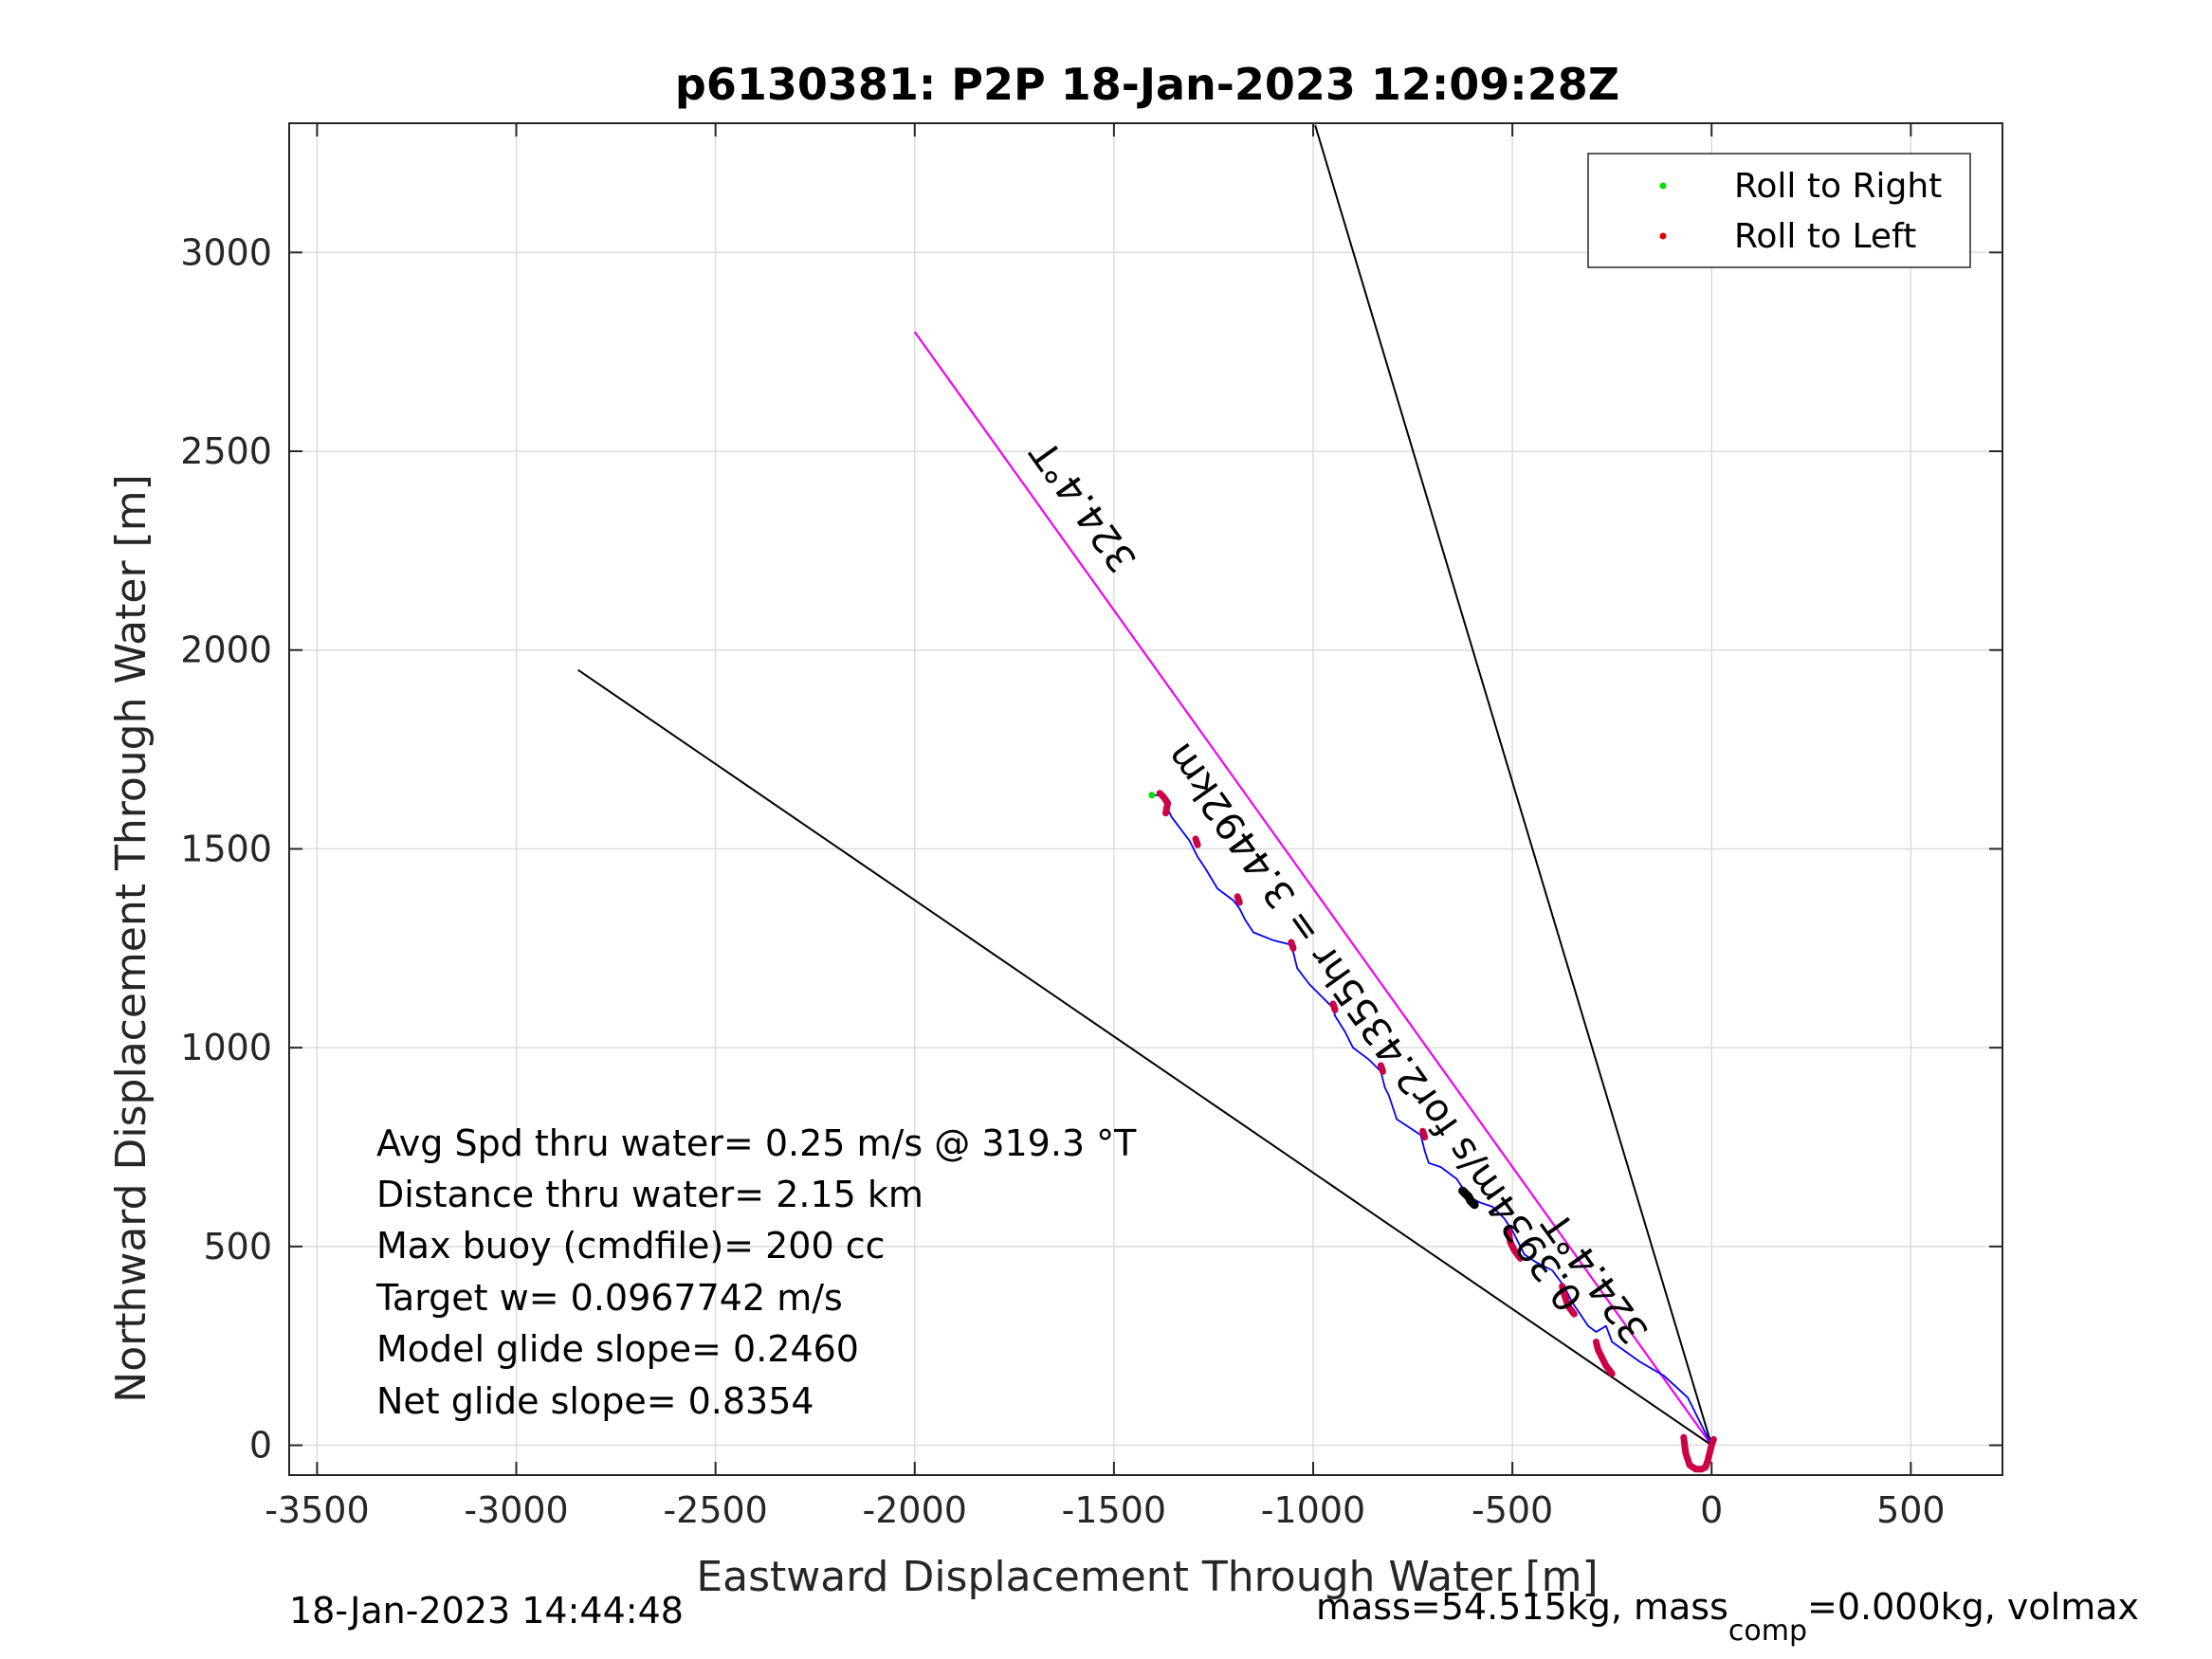 The image size is (2212, 1659). I want to click on legend-marker-roll-right, so click(1663, 186).